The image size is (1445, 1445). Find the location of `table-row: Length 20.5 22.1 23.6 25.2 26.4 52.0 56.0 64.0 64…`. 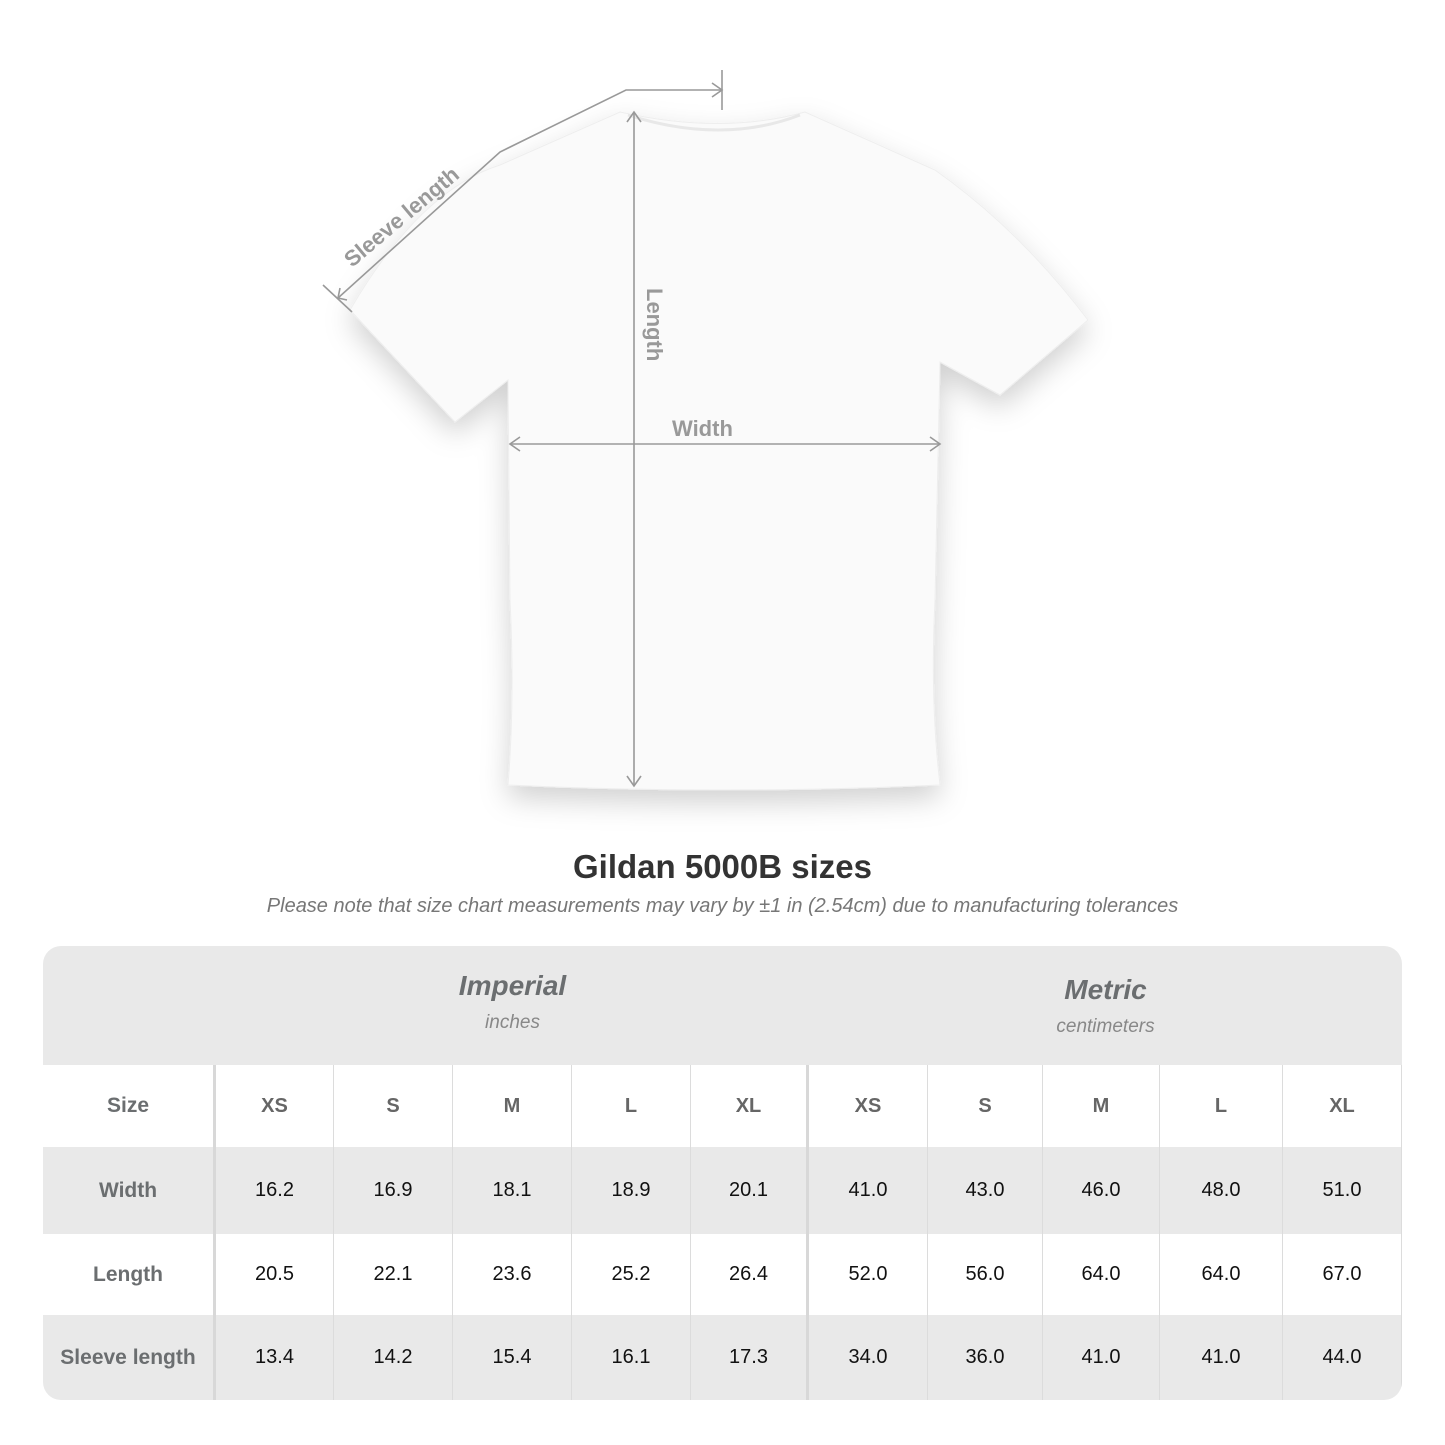

table-row: Length 20.5 22.1 23.6 25.2 26.4 52.0 56.0 64.0 64… is located at coordinates (722, 1274).